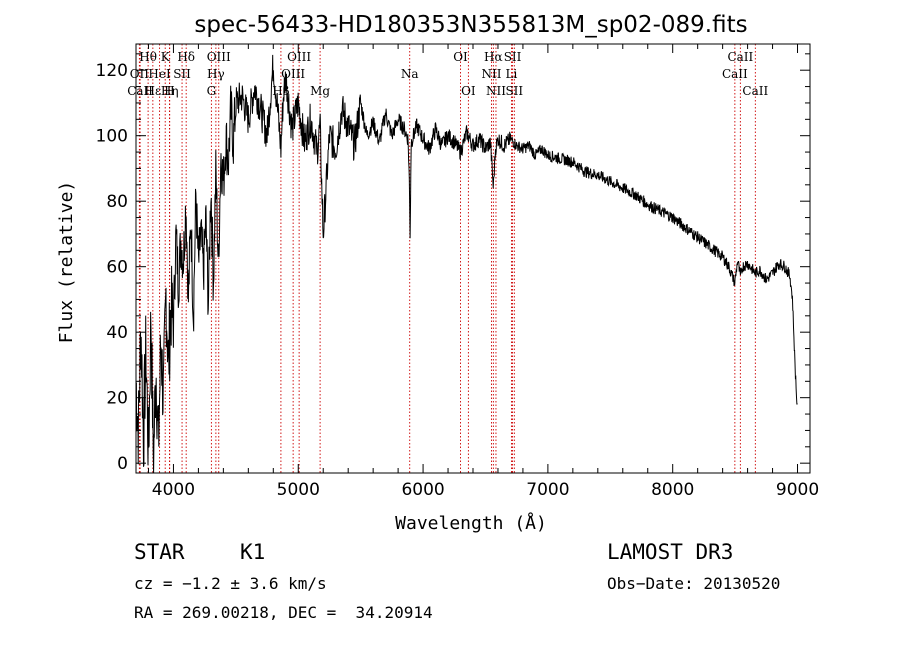 Image resolution: width=900 pixels, height=649 pixels. Describe the element at coordinates (122, 464) in the screenshot. I see `y-tick-label: 0` at that location.